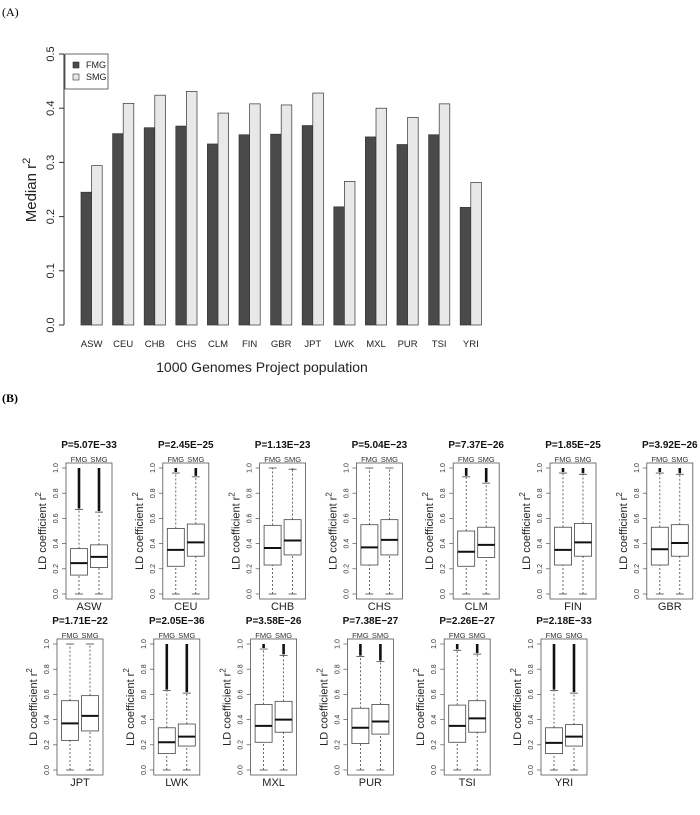  What do you see at coordinates (89, 445) in the screenshot?
I see `p-value-label: P=5.07E−33` at bounding box center [89, 445].